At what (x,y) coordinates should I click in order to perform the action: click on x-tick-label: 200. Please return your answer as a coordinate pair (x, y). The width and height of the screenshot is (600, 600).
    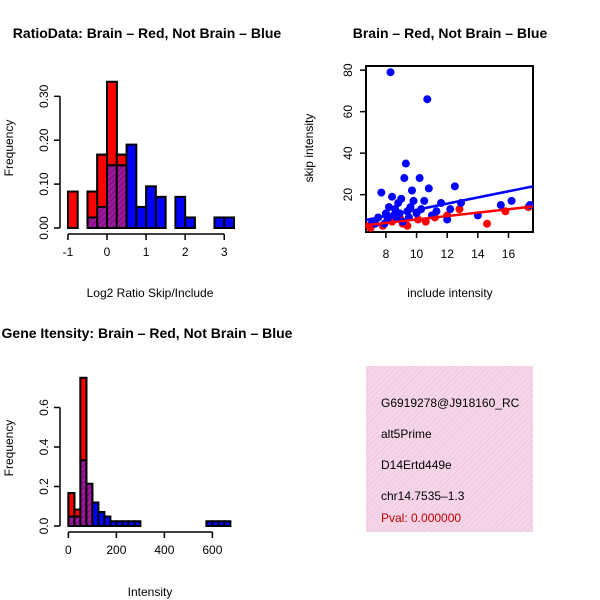
    Looking at the image, I should click on (116, 550).